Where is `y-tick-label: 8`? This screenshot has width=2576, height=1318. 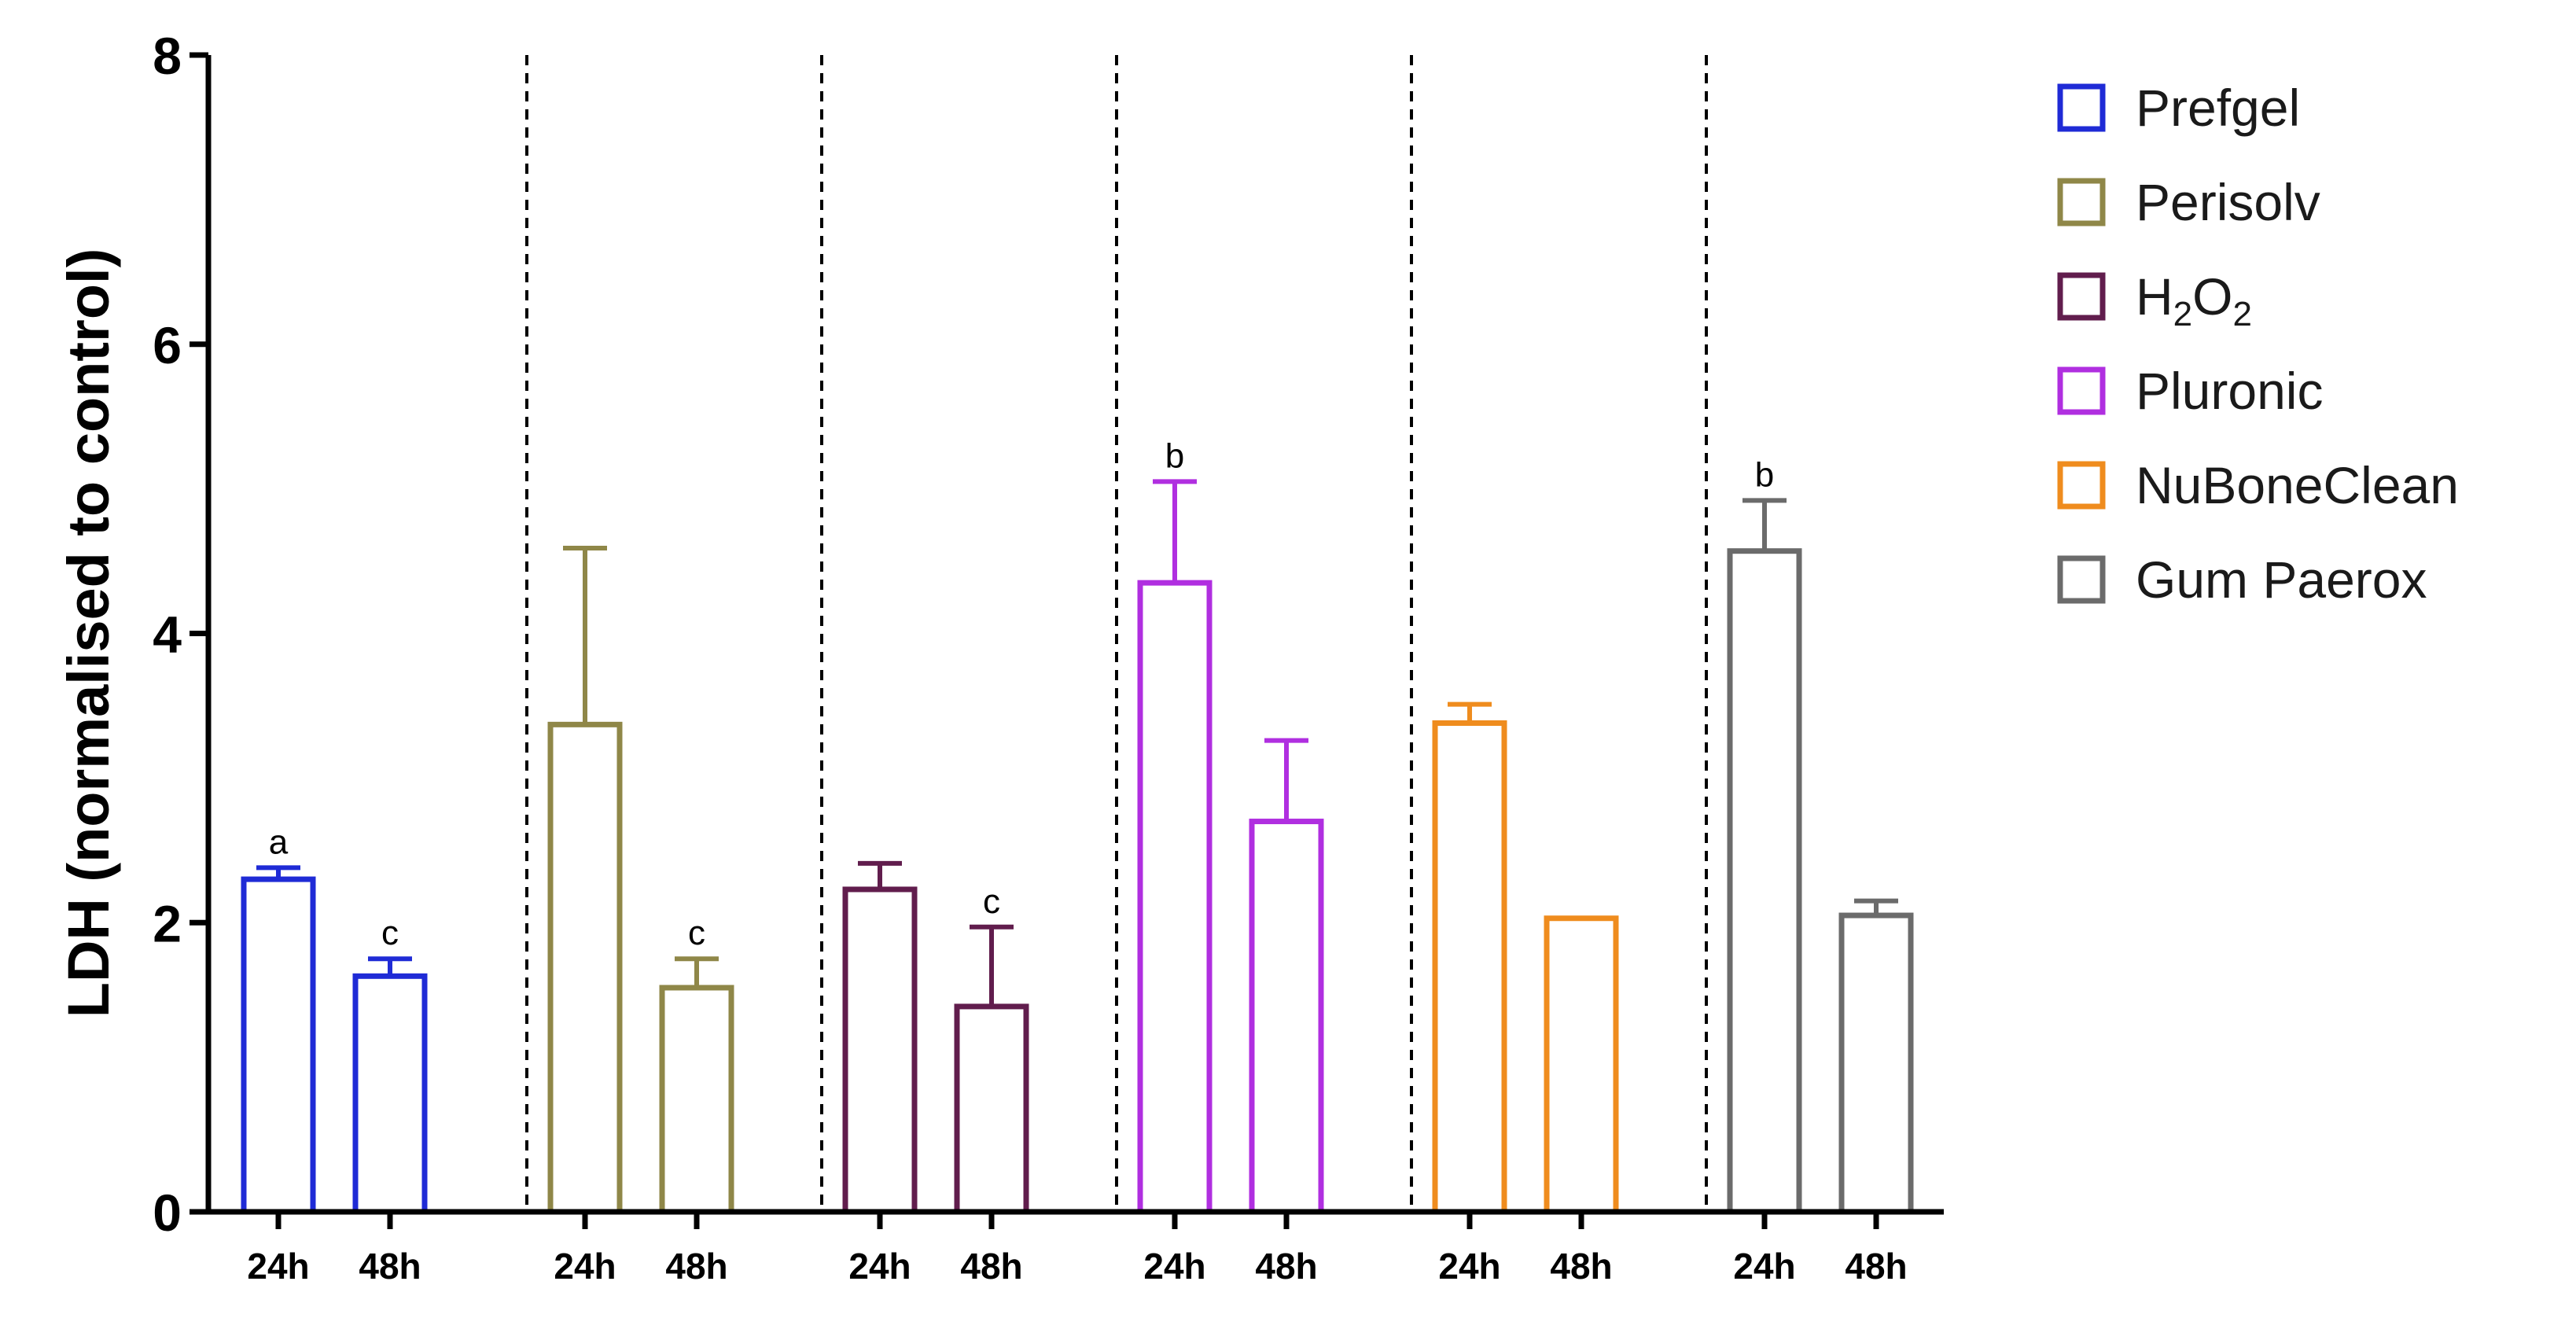
y-tick-label: 8 is located at coordinates (167, 56).